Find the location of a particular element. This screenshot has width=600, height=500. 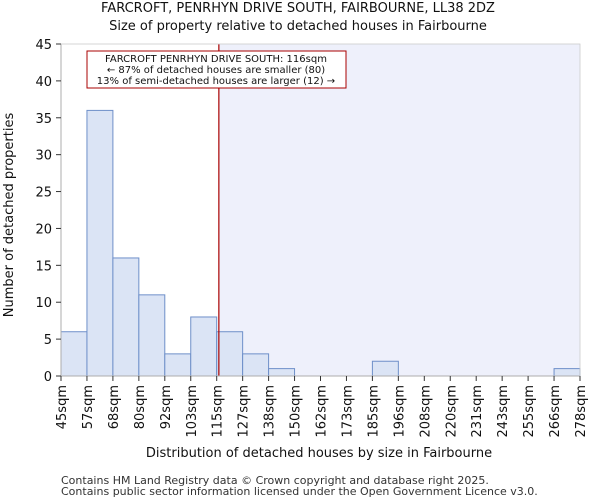

y-ticks: 0 5 10 15 20 25 30 35 40 45 is located at coordinates (48, 211).